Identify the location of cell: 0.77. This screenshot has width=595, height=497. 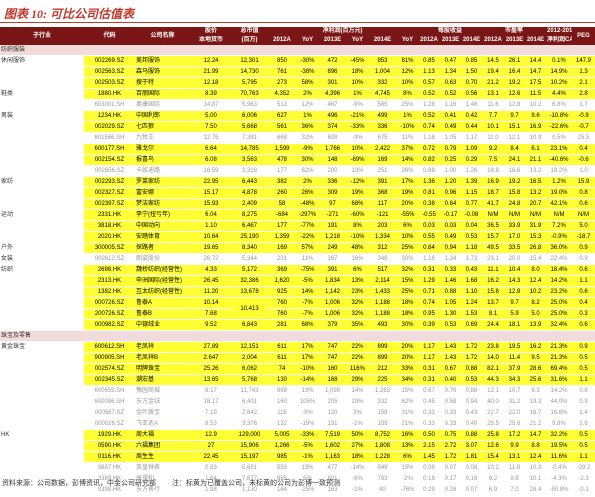
(471, 204).